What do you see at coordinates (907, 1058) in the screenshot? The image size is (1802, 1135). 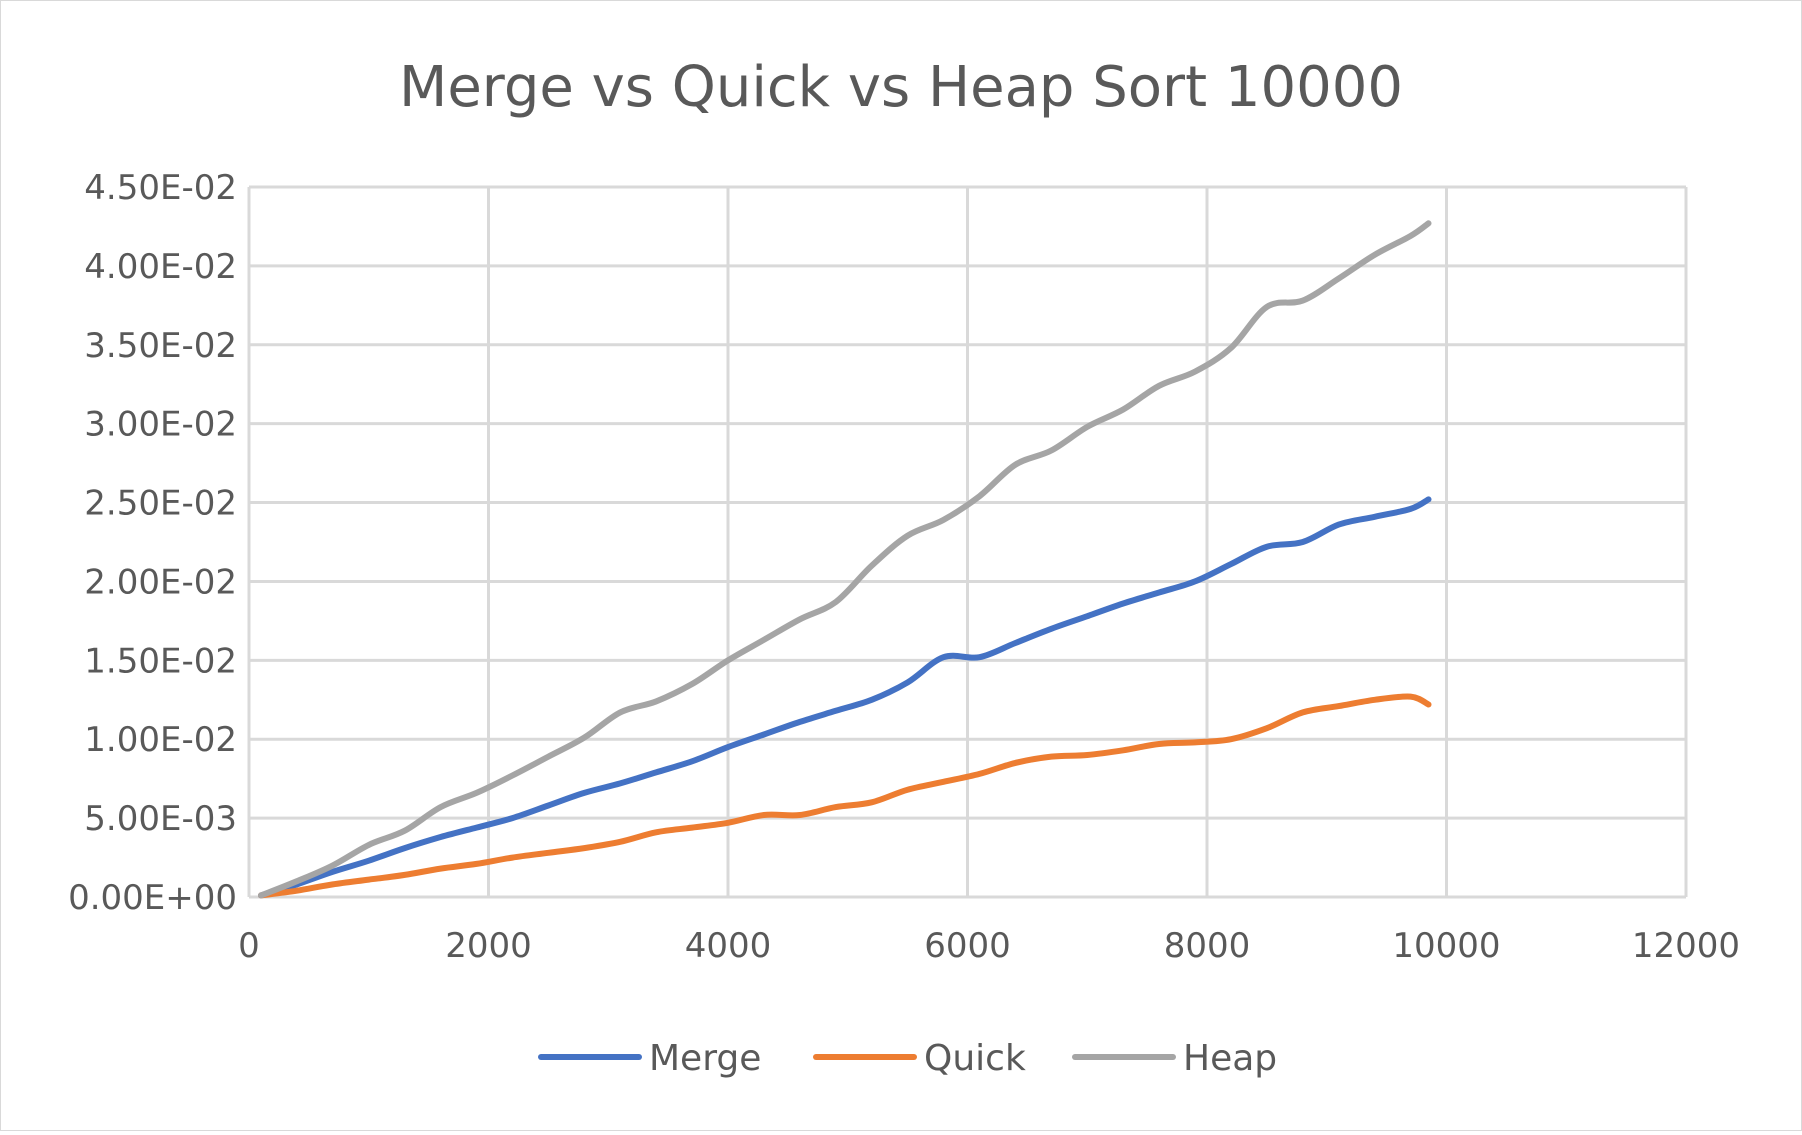 I see `legend: Merge Quick Heap` at bounding box center [907, 1058].